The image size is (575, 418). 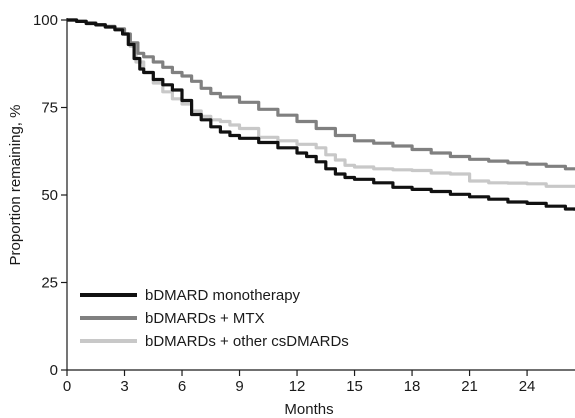 I want to click on x-tick-label: 12, so click(x=297, y=386).